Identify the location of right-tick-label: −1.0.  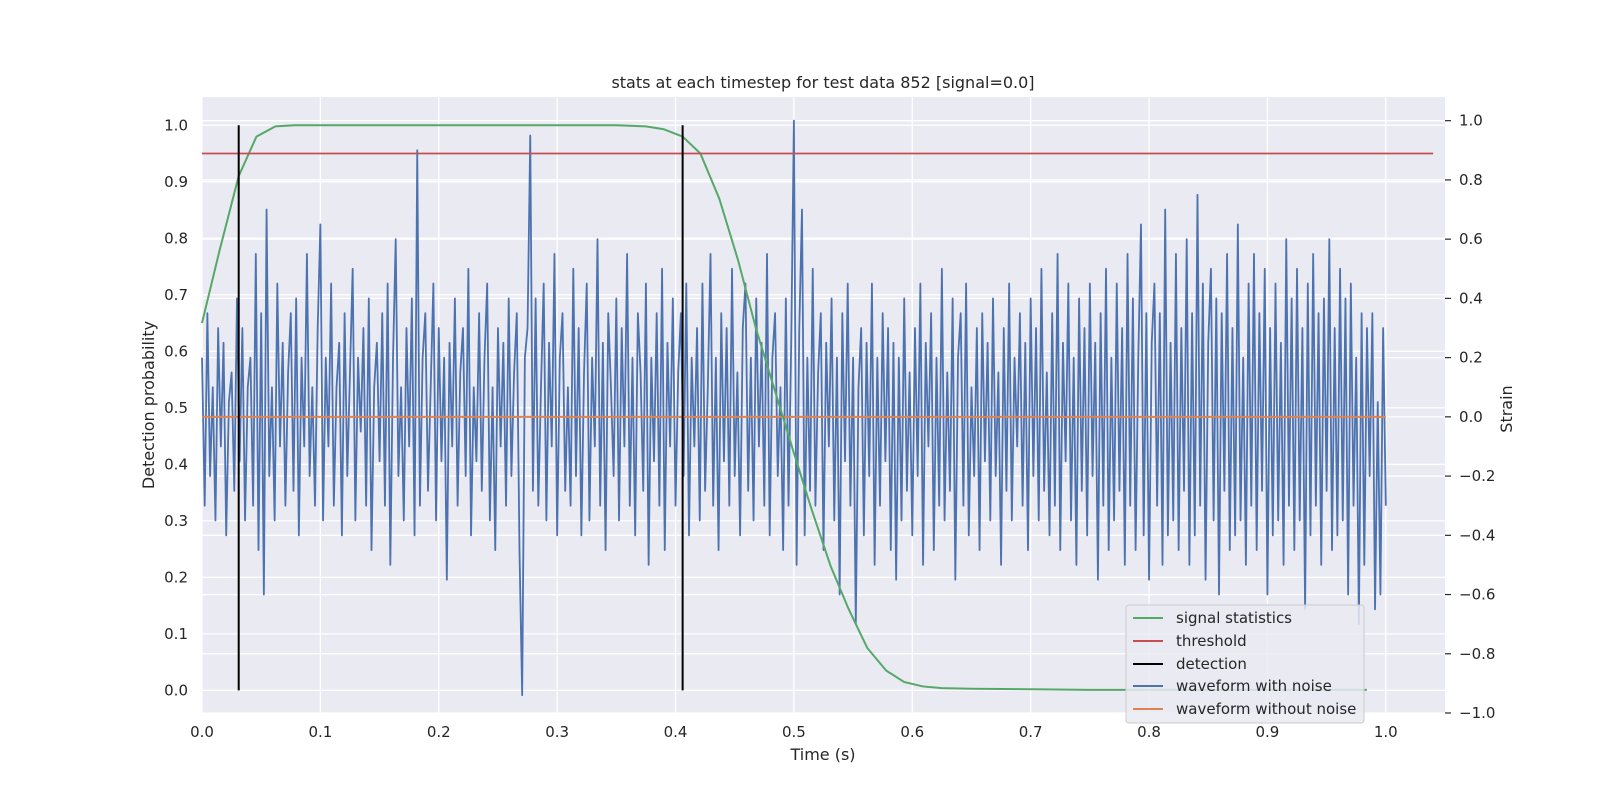
(1477, 713).